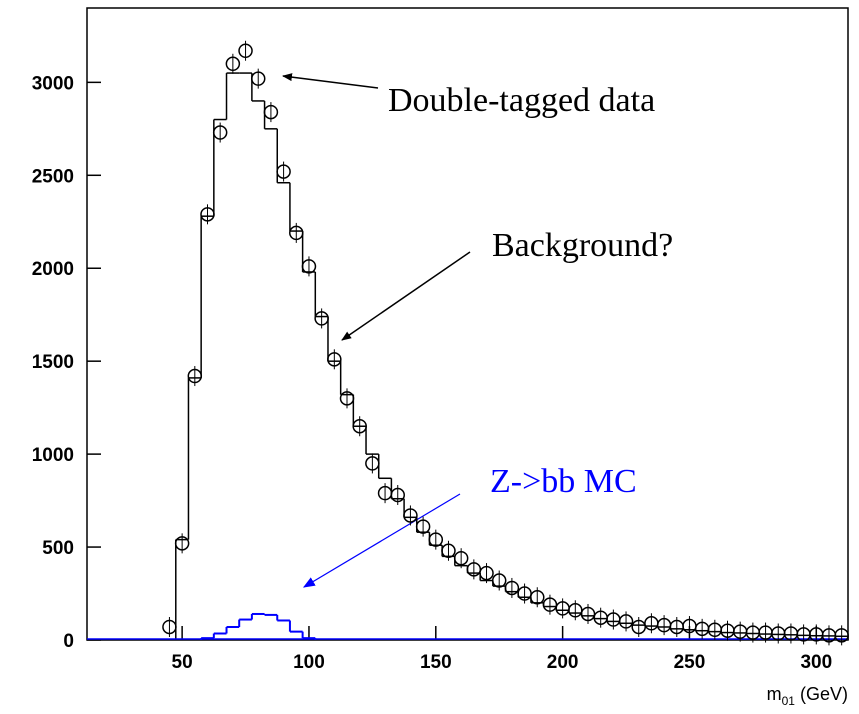 This screenshot has height=714, width=859. What do you see at coordinates (53, 362) in the screenshot?
I see `y-tick-label: 1500` at bounding box center [53, 362].